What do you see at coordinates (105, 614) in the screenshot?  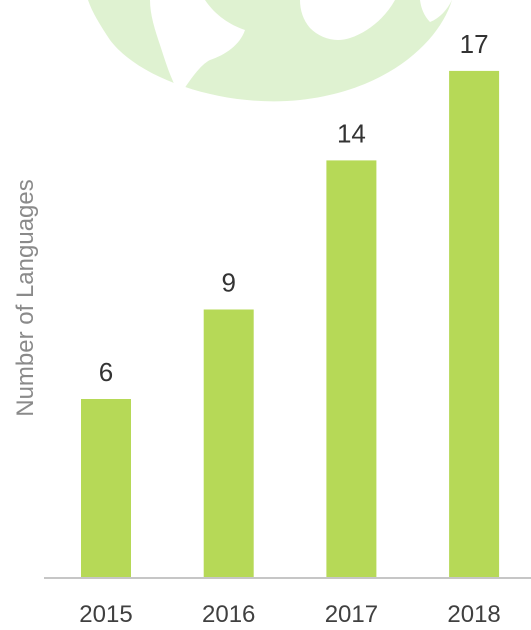 I see `x-tick-label-2015: 2015` at bounding box center [105, 614].